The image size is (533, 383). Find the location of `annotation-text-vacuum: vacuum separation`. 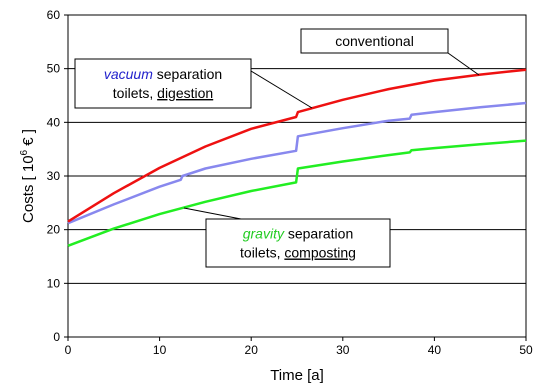

annotation-text-vacuum: vacuum separation is located at coordinates (163, 74).